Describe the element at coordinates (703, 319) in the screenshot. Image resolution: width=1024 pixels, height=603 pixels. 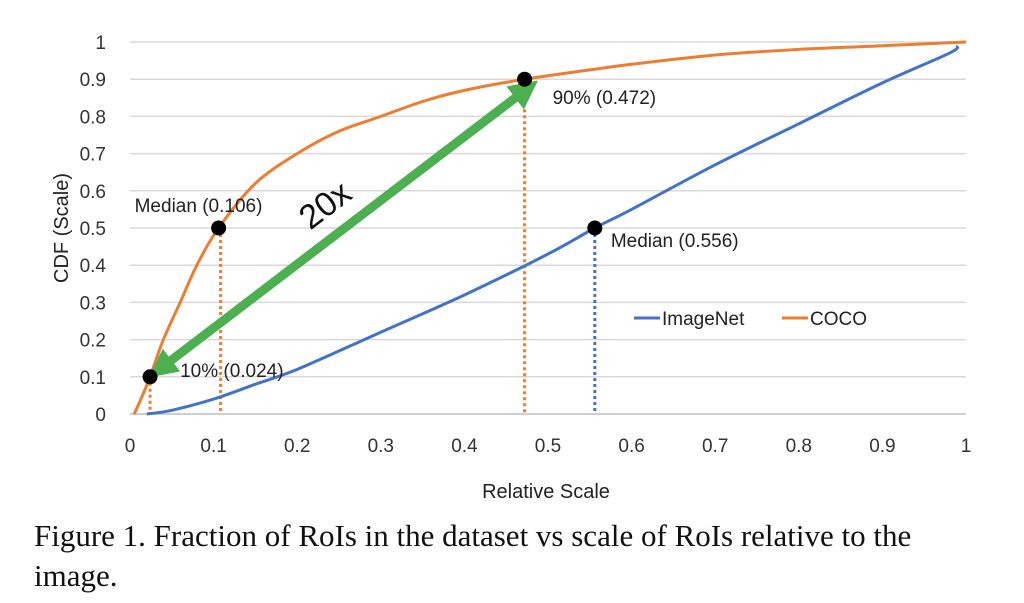
I see `legend-label-imagenet: ImageNet` at that location.